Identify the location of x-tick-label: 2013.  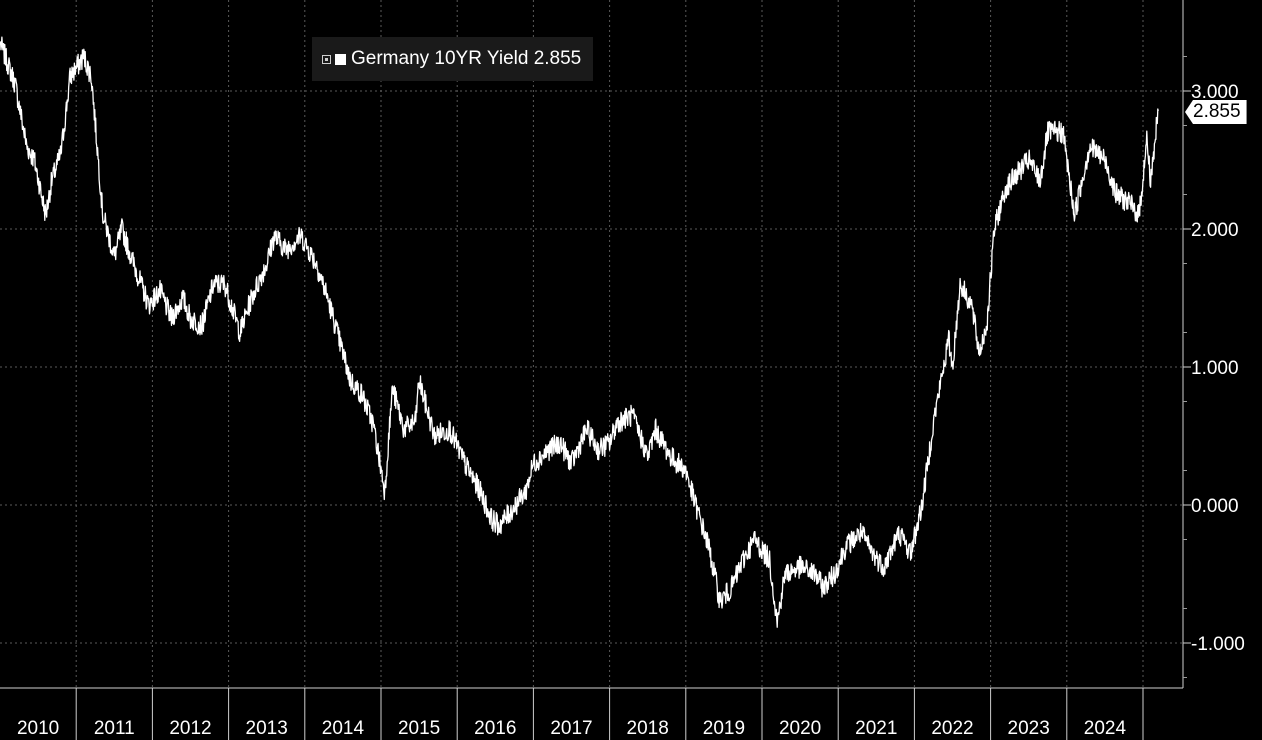
(267, 728).